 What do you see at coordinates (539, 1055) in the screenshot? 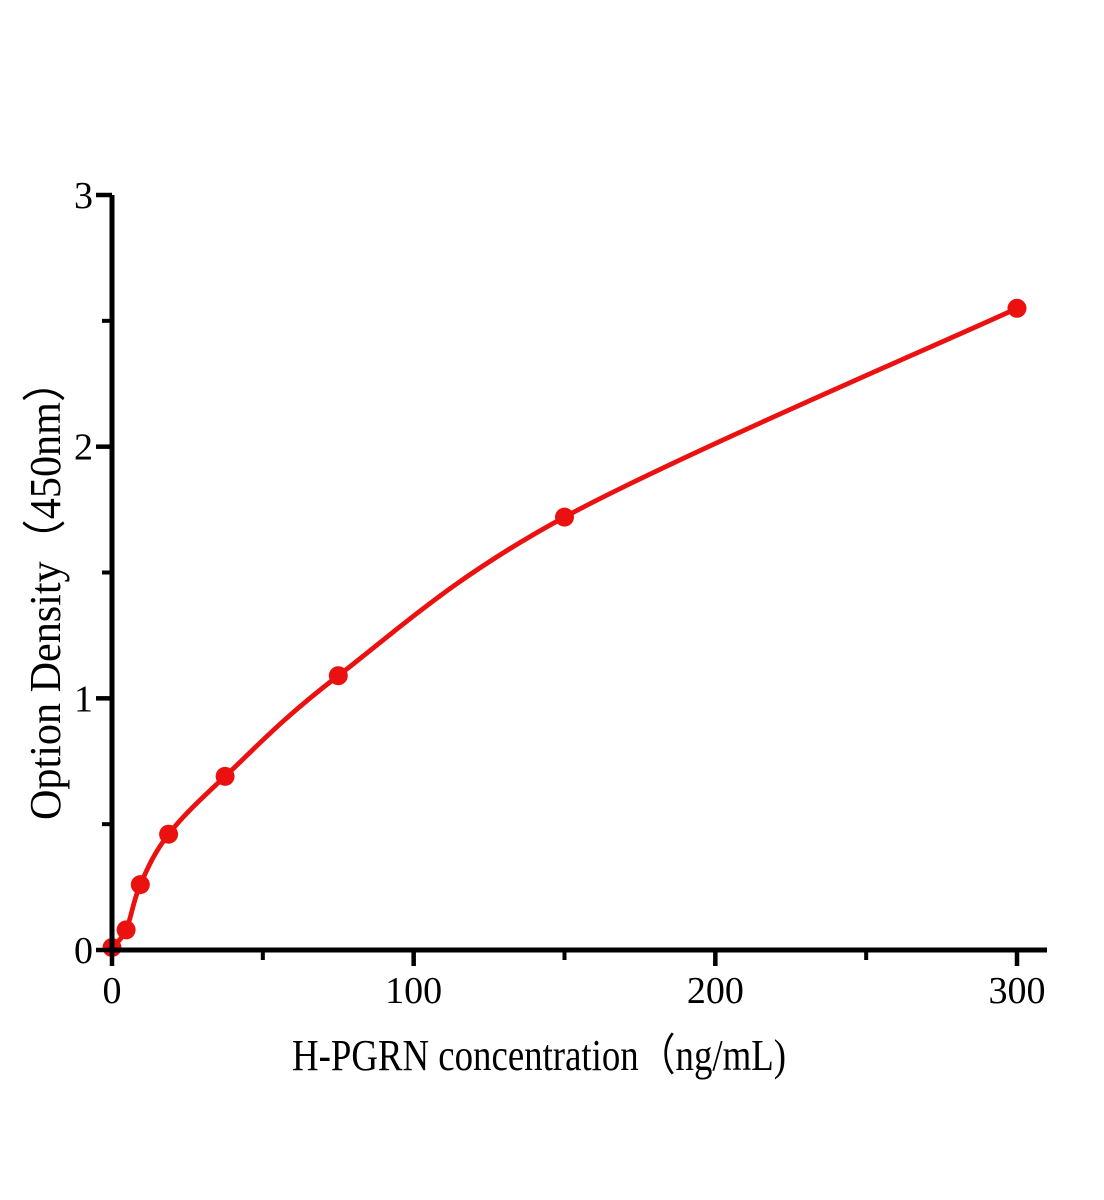
I see `x-axis-title: H-PGRN concentration（ng/mL)` at bounding box center [539, 1055].